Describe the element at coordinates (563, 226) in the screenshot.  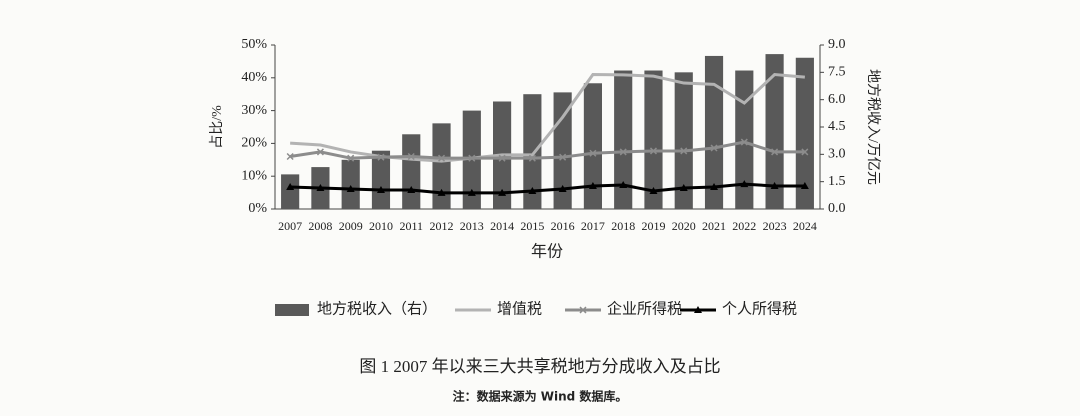
I see `x-tick-label: 2016` at that location.